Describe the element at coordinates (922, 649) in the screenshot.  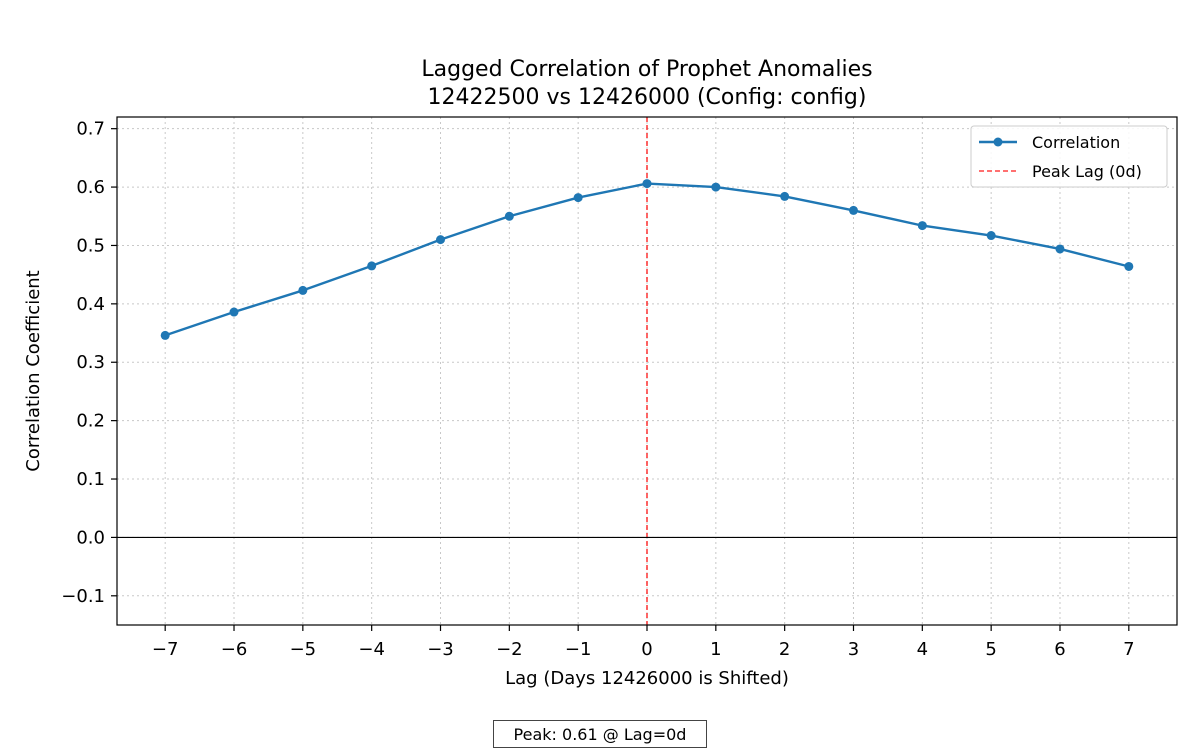
I see `x-tick-label: 4` at that location.